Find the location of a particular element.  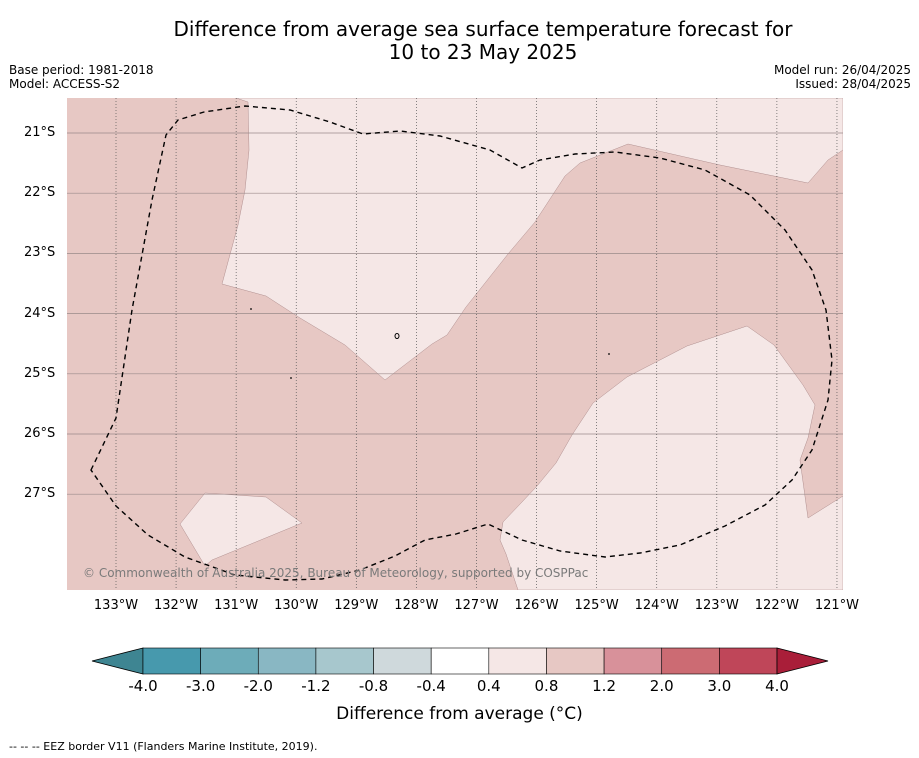

meta-right: Model run: 26/04/2025 Issued: 28/04/2025 is located at coordinates (842, 77).